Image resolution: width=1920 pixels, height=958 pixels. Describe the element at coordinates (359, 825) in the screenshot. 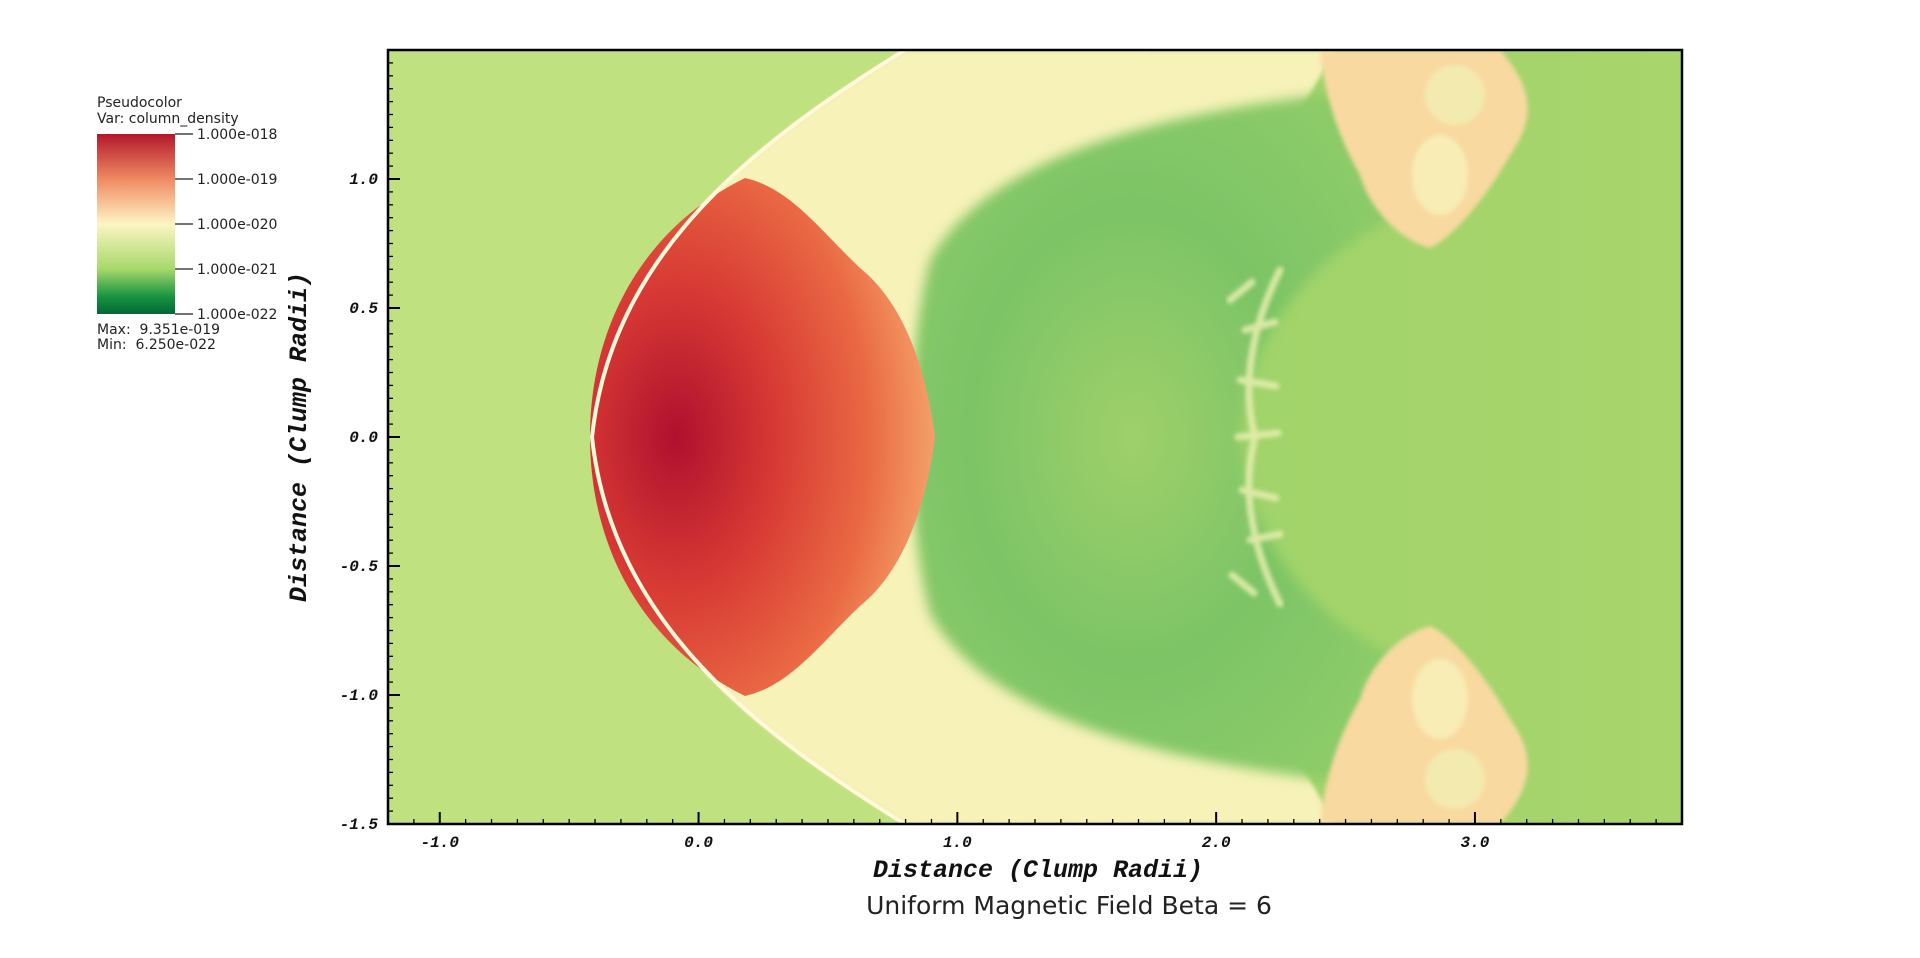

I see `y-tick-label: -1.5` at that location.